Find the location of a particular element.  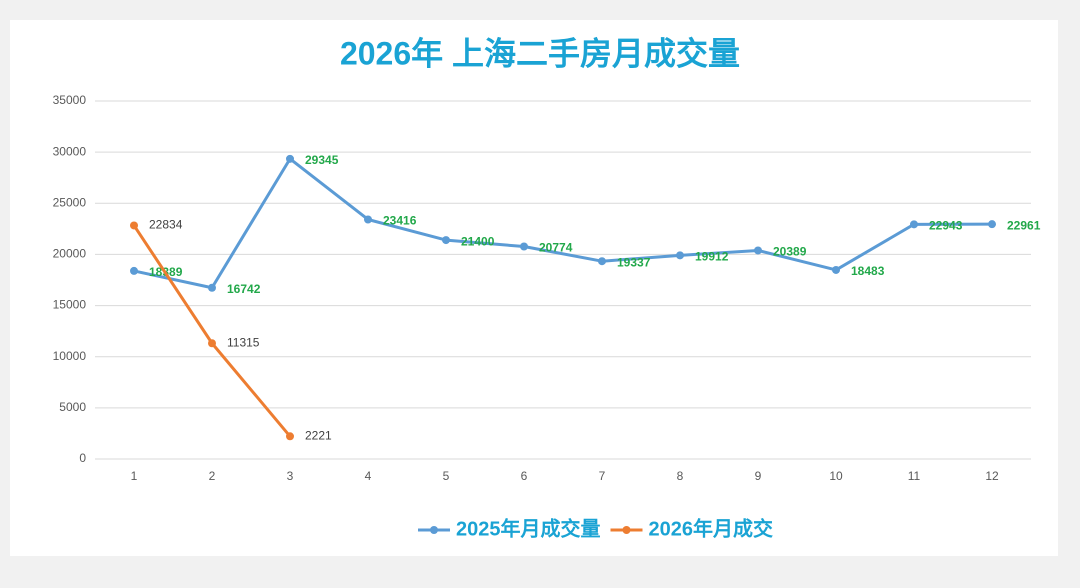

data-label: 16742 is located at coordinates (244, 289).